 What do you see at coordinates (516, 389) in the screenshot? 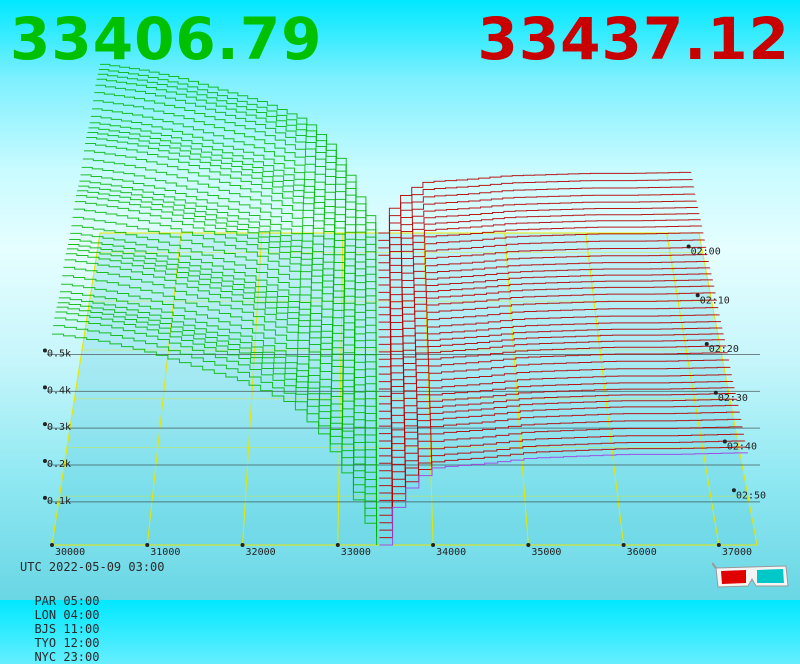
I see `x-grid-line` at bounding box center [516, 389].